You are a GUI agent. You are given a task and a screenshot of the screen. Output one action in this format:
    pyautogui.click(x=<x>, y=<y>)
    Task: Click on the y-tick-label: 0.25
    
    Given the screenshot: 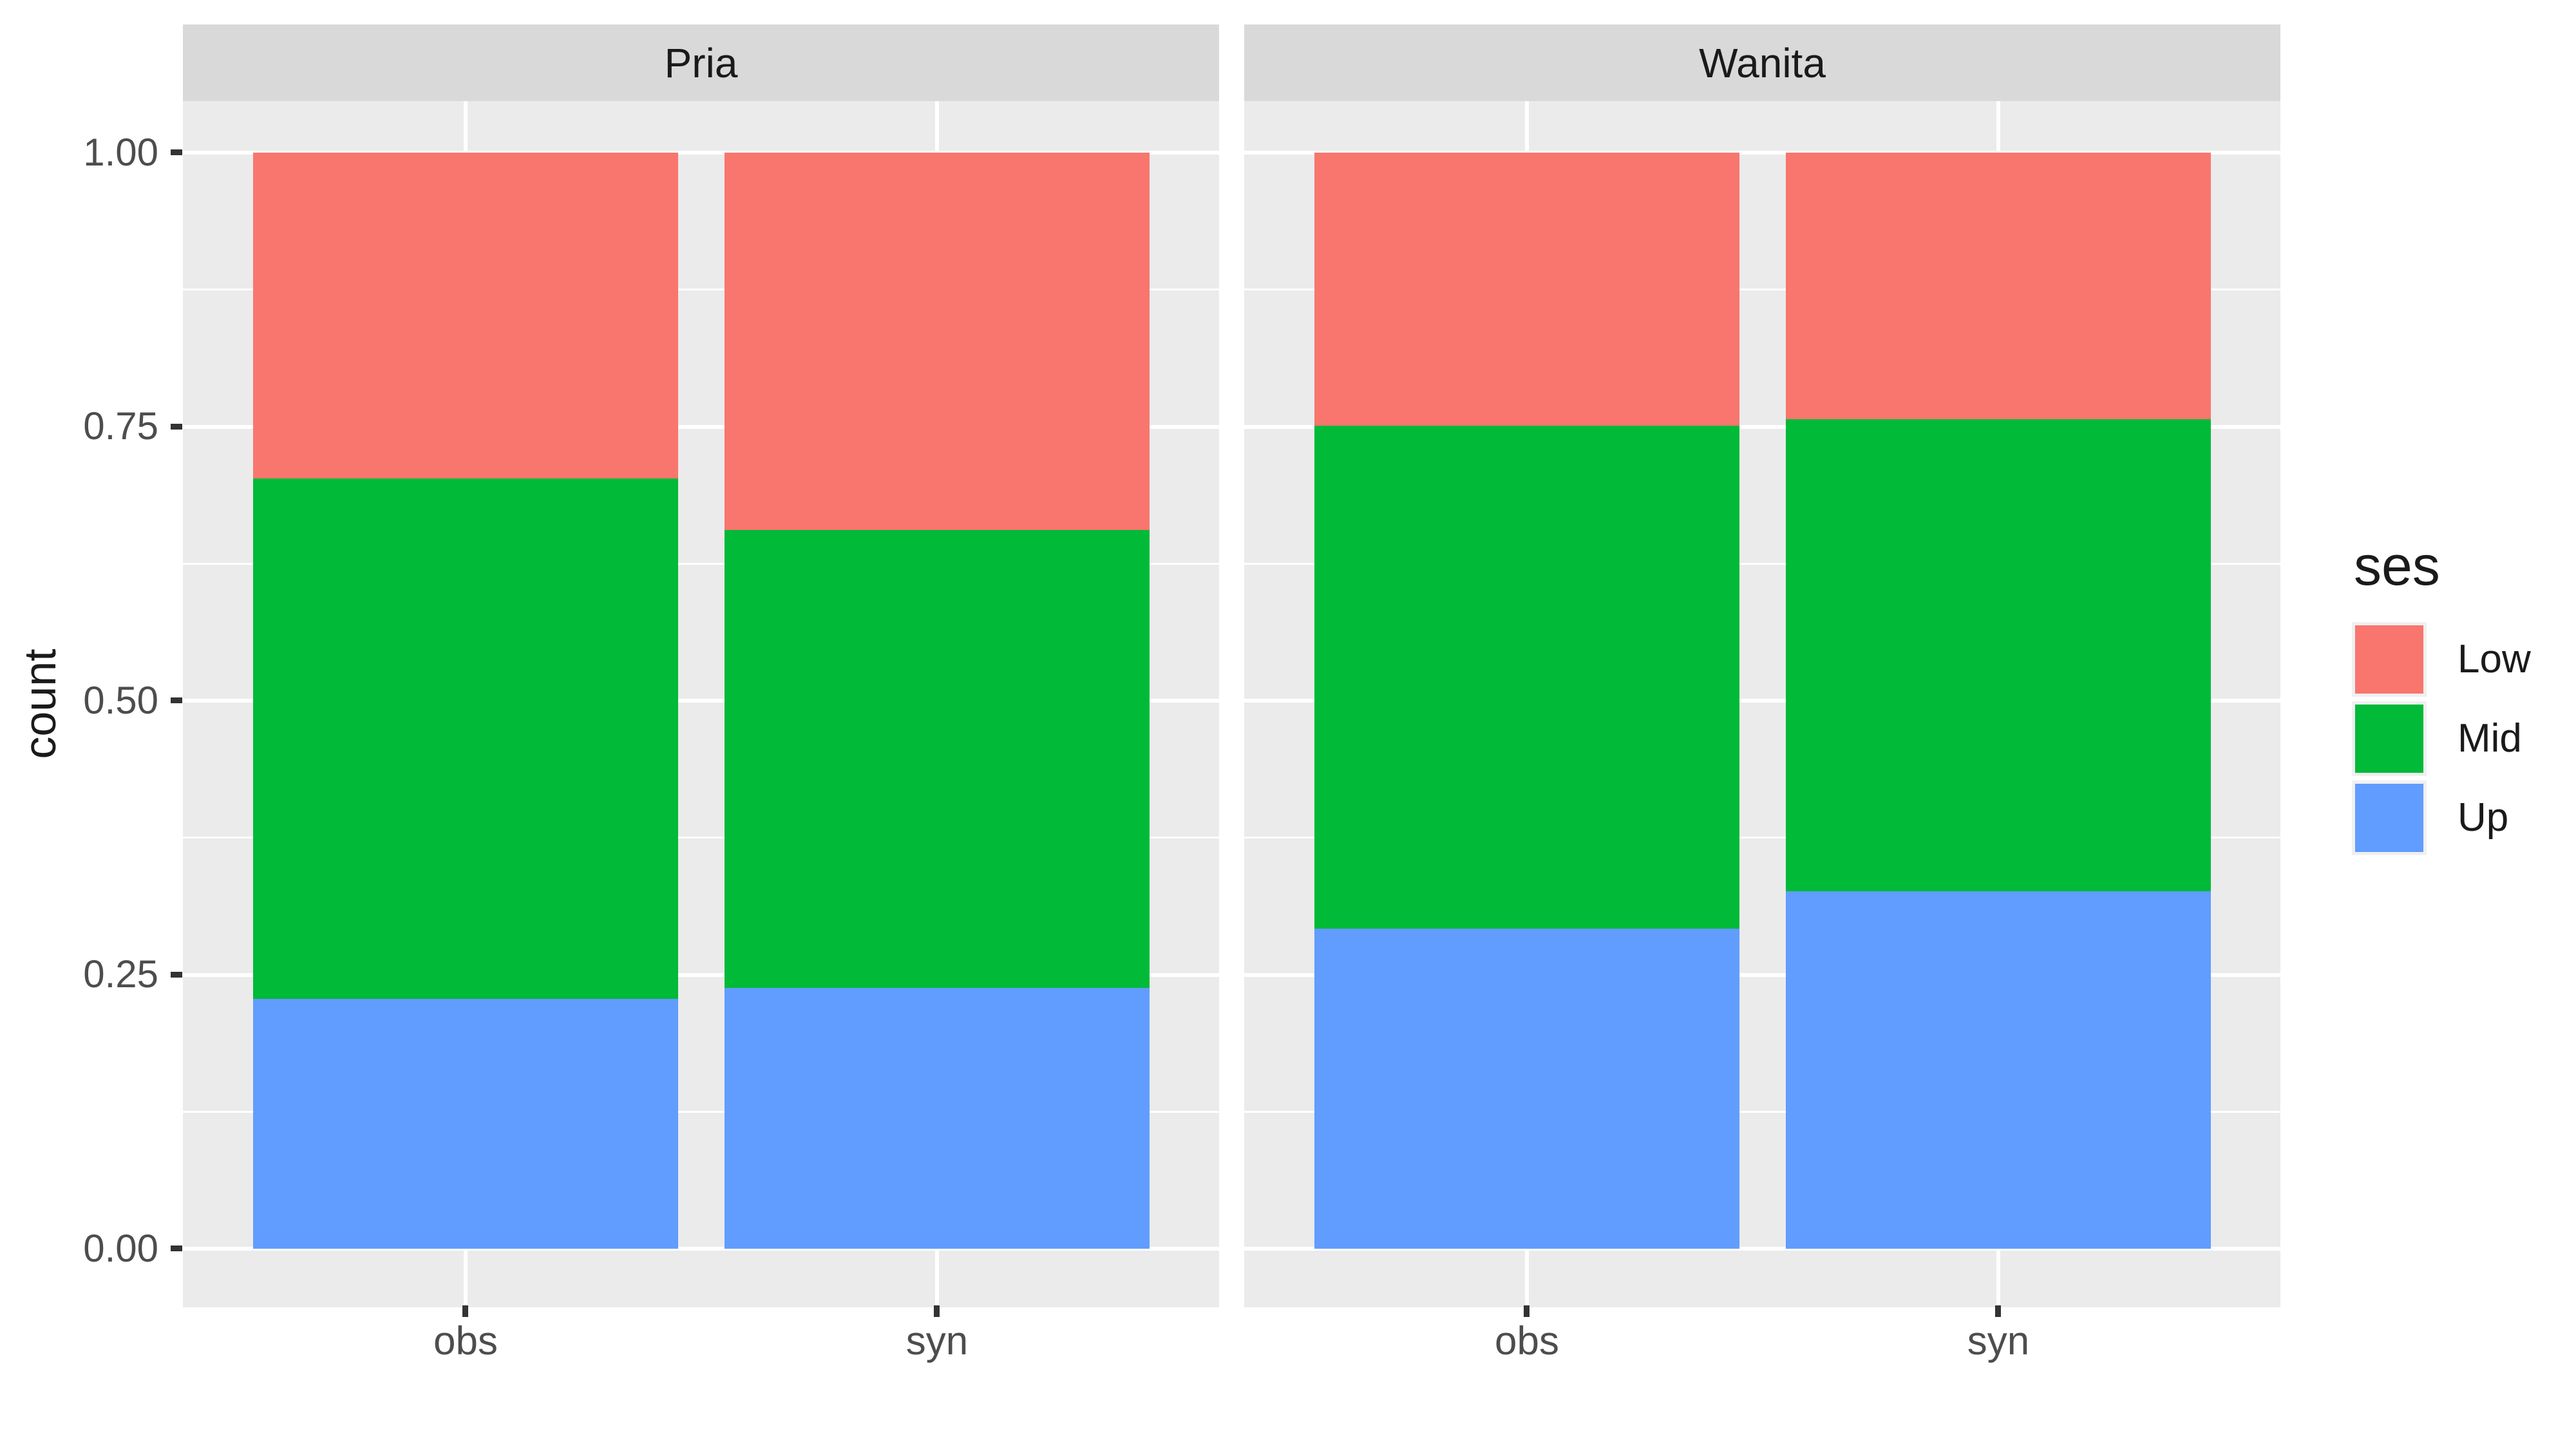 What is the action you would take?
    pyautogui.click(x=120, y=974)
    